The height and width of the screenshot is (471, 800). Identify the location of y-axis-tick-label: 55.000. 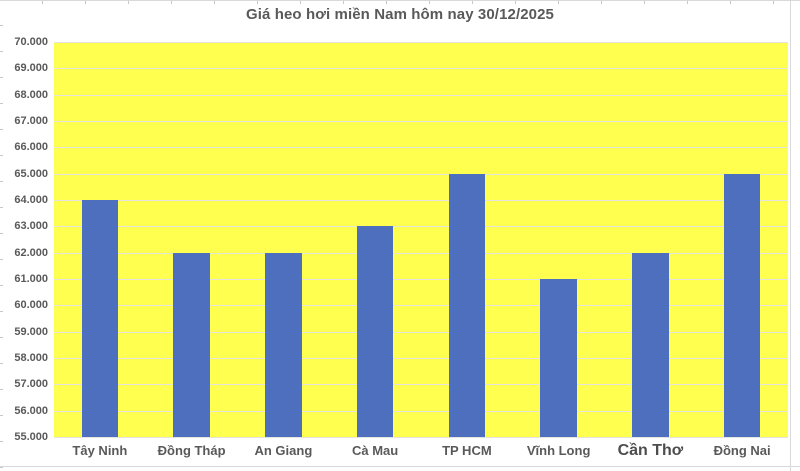
(31, 437).